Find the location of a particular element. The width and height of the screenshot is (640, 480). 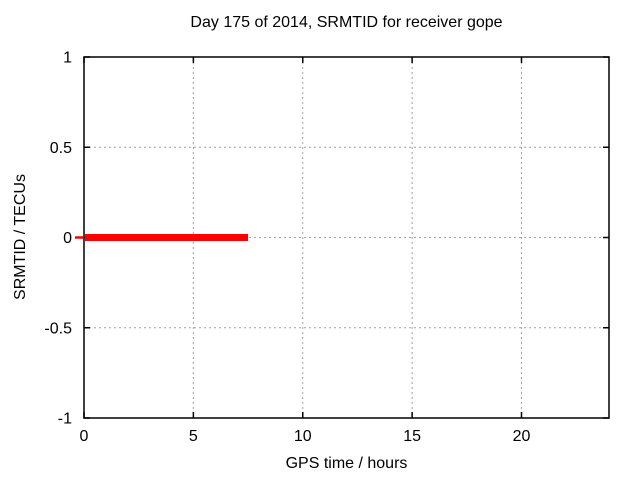

x-tick-label: 15 is located at coordinates (412, 436).